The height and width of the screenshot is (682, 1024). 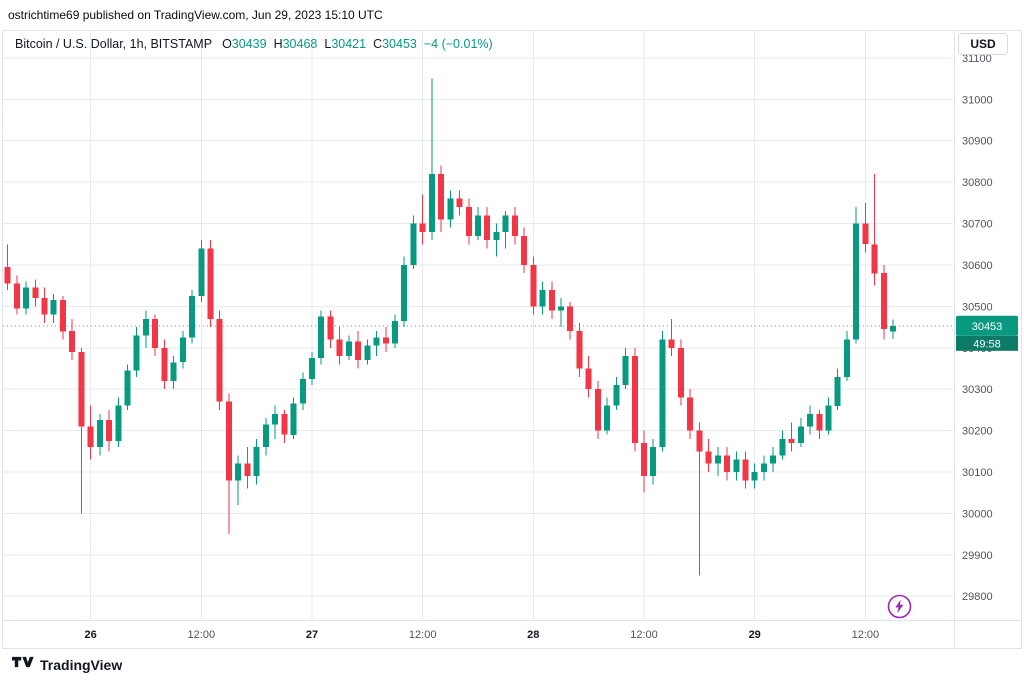 I want to click on footer-brand: TradingView, so click(x=67, y=664).